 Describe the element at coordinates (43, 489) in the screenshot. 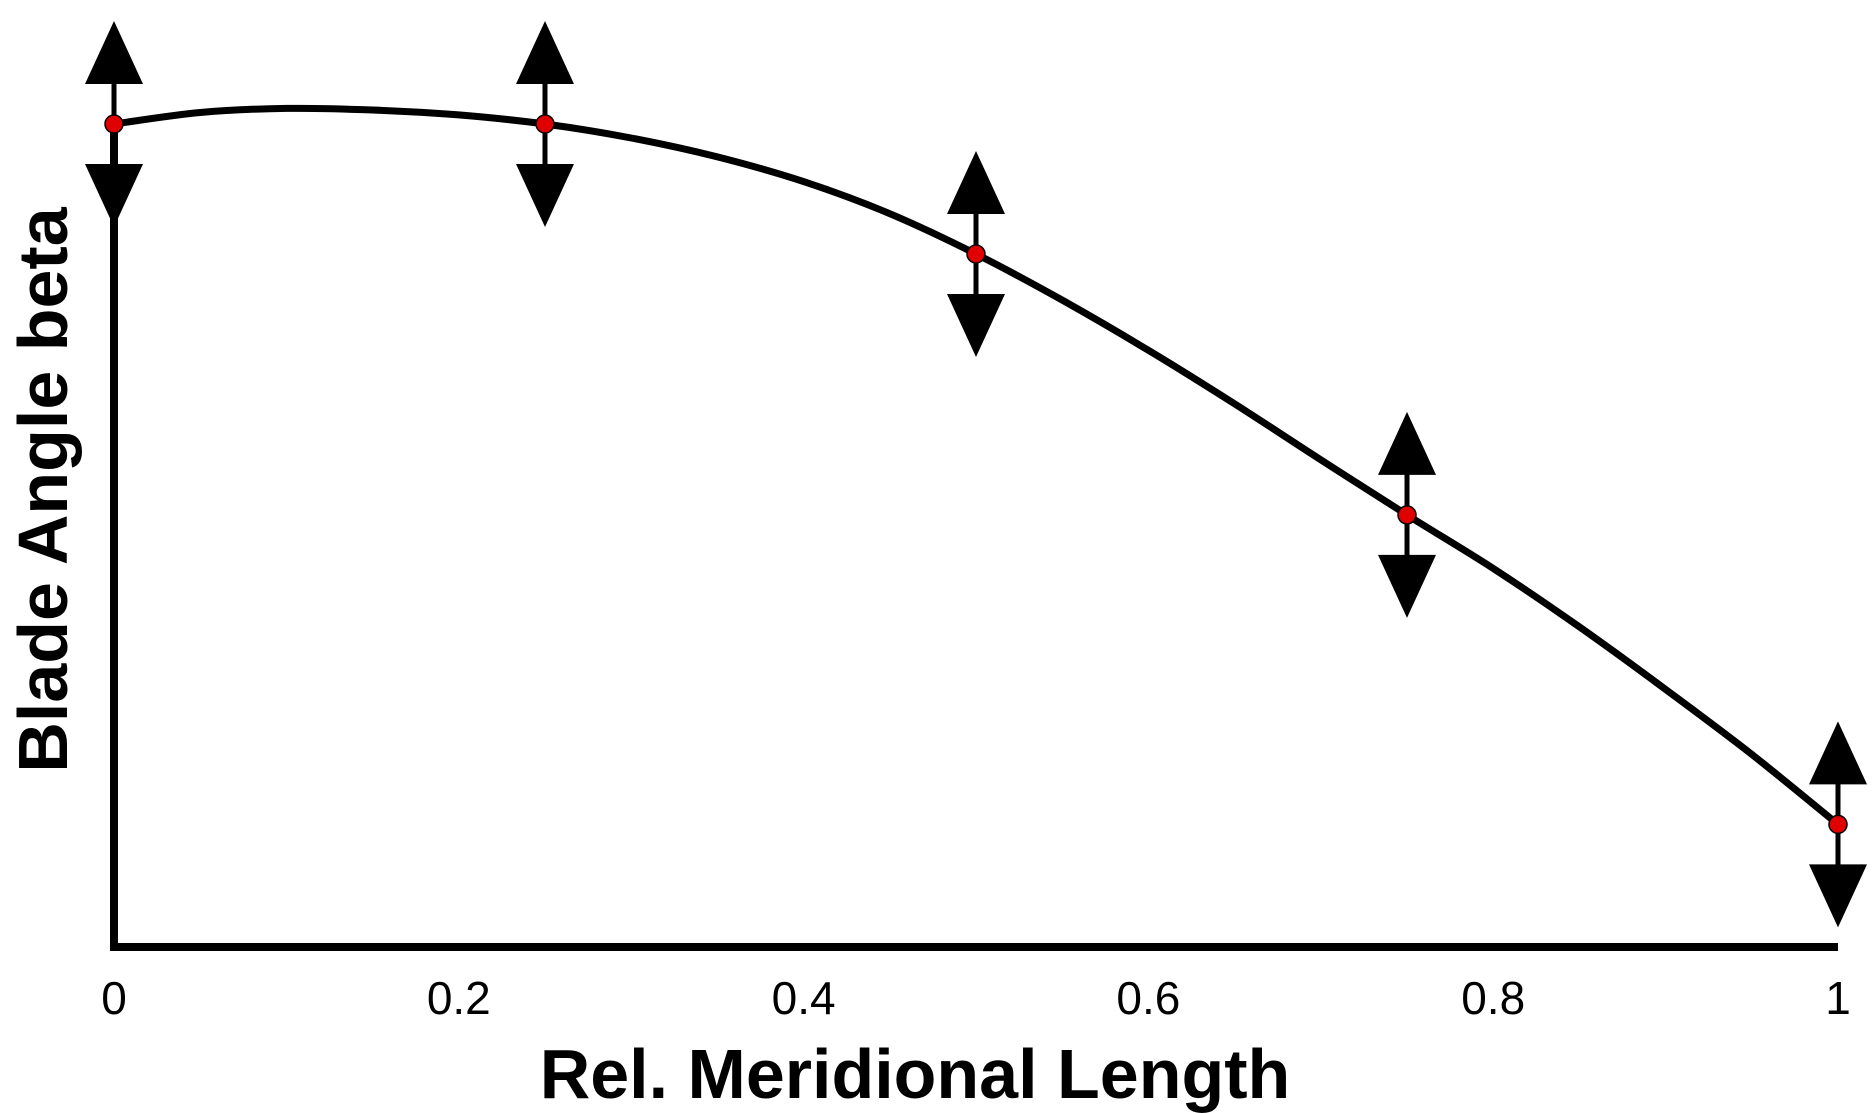

I see `y-axis-title: Blade Angle beta` at that location.